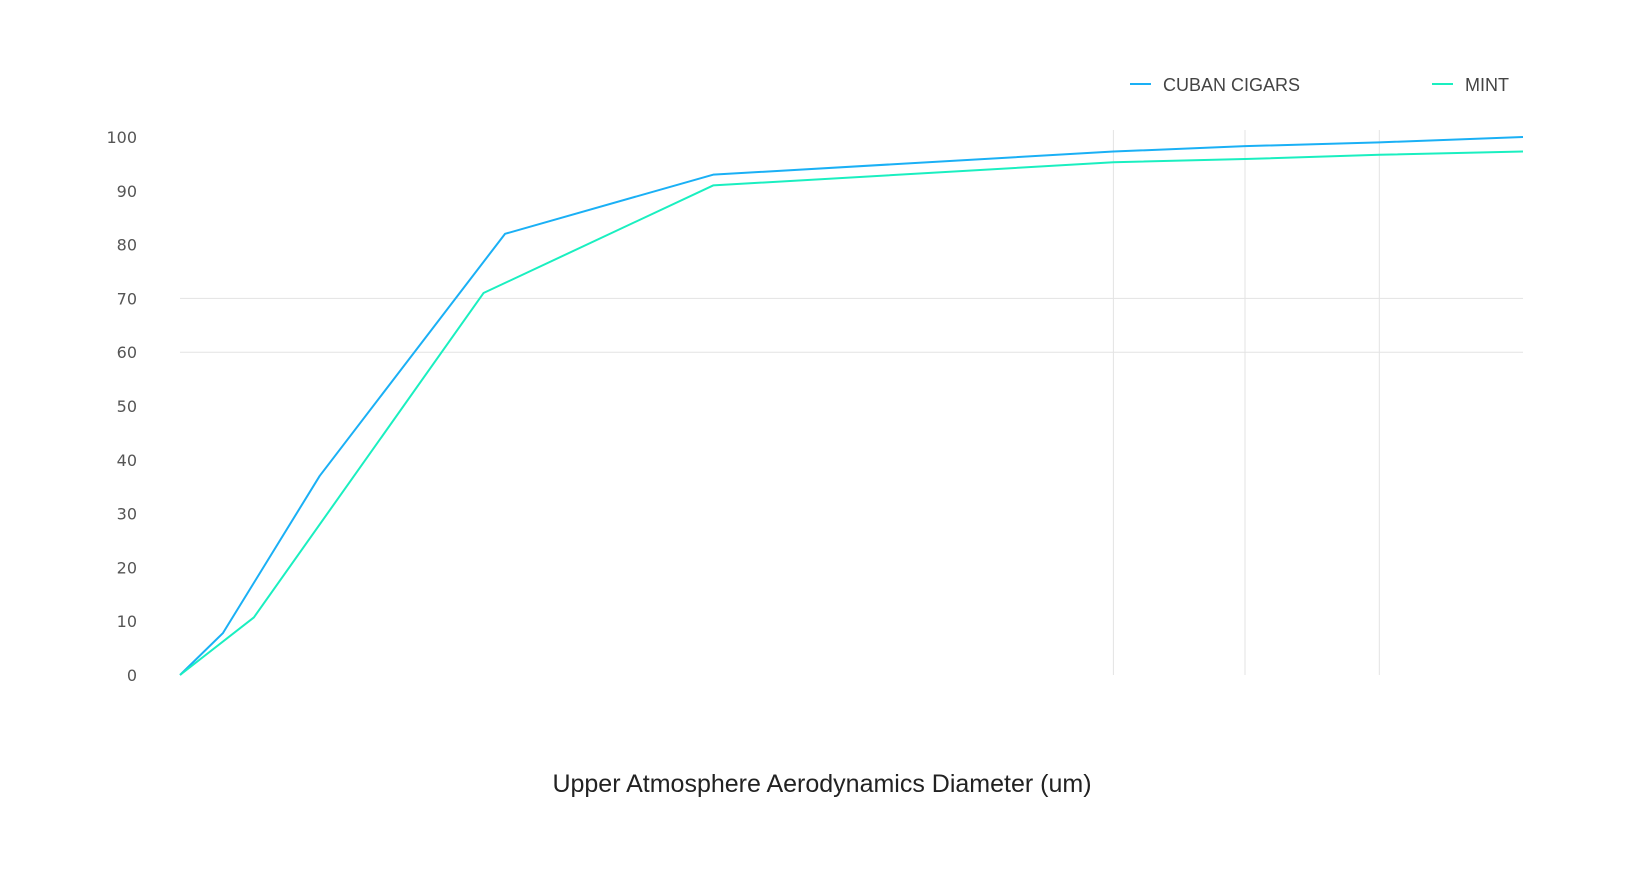 This screenshot has width=1642, height=877. Describe the element at coordinates (127, 621) in the screenshot. I see `y-tick-label: 10` at that location.